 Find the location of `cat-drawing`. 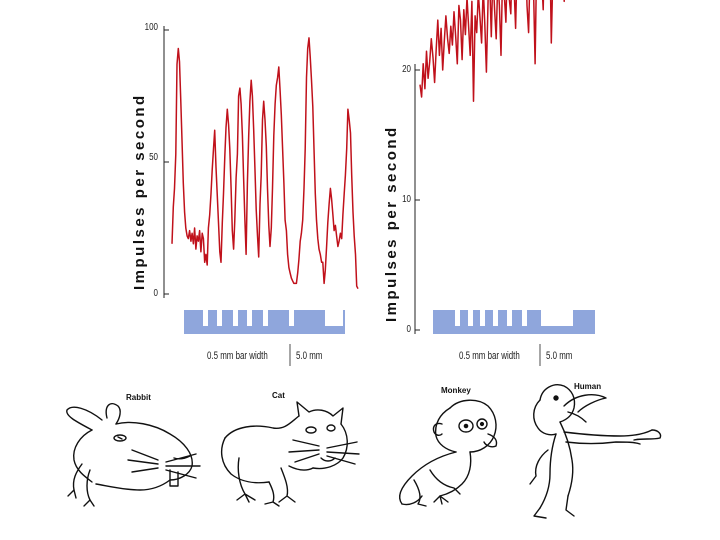

cat-drawing is located at coordinates (290, 454).